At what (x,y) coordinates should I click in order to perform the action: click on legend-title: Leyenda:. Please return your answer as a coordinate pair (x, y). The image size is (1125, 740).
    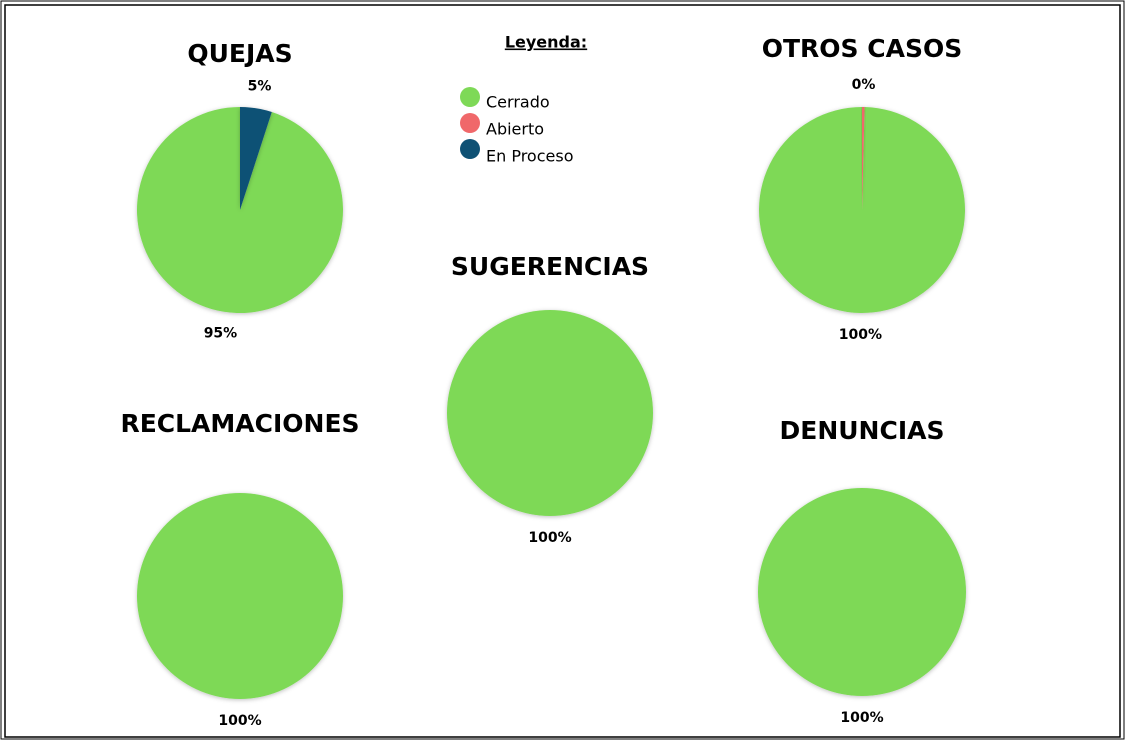
    Looking at the image, I should click on (546, 42).